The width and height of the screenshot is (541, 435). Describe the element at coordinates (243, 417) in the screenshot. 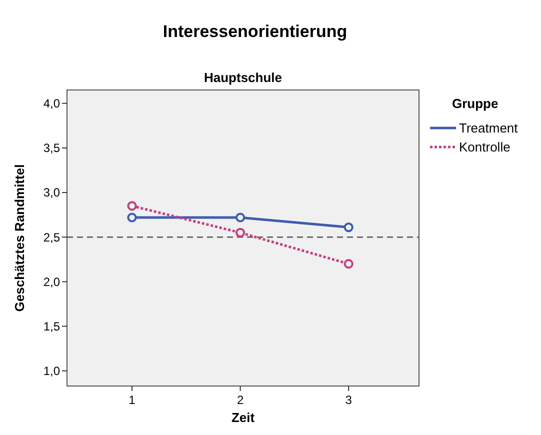

I see `x-axis-title: Zeit` at that location.